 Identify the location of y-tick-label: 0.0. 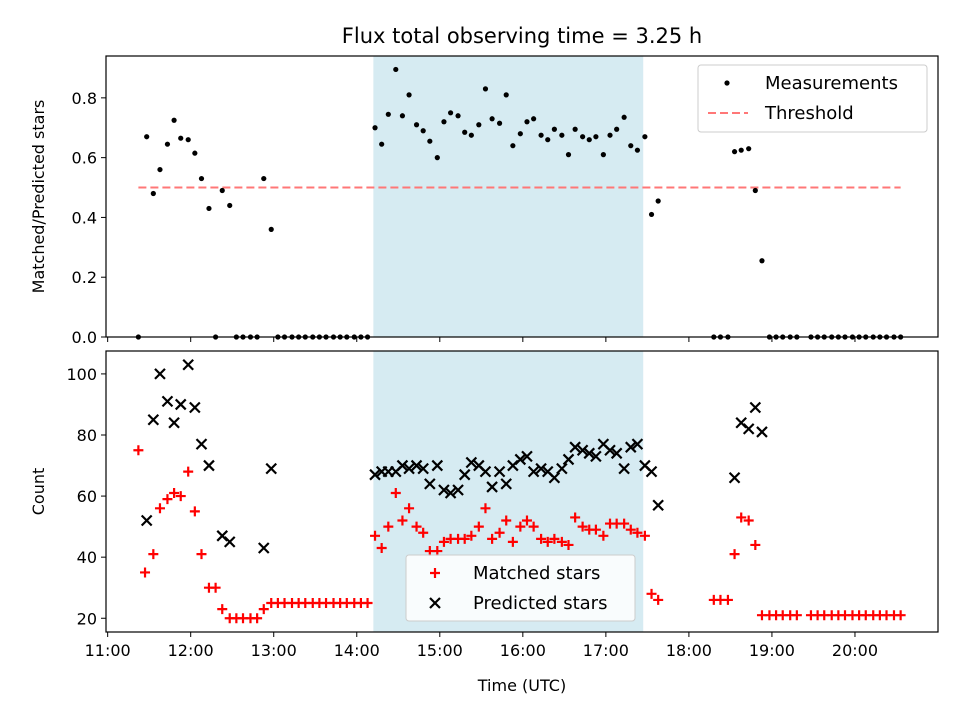
(84, 337).